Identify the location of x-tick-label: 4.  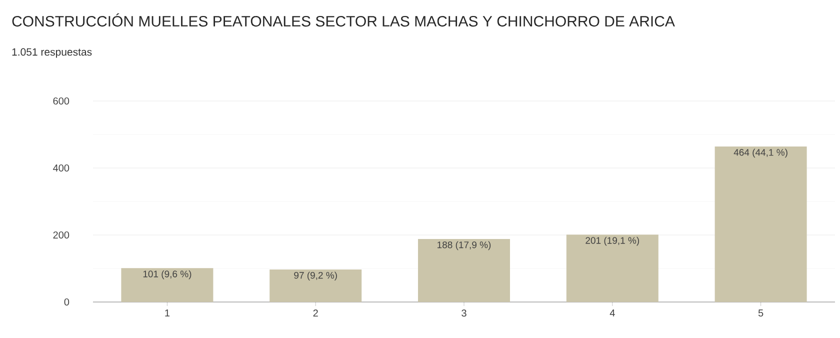
(612, 313).